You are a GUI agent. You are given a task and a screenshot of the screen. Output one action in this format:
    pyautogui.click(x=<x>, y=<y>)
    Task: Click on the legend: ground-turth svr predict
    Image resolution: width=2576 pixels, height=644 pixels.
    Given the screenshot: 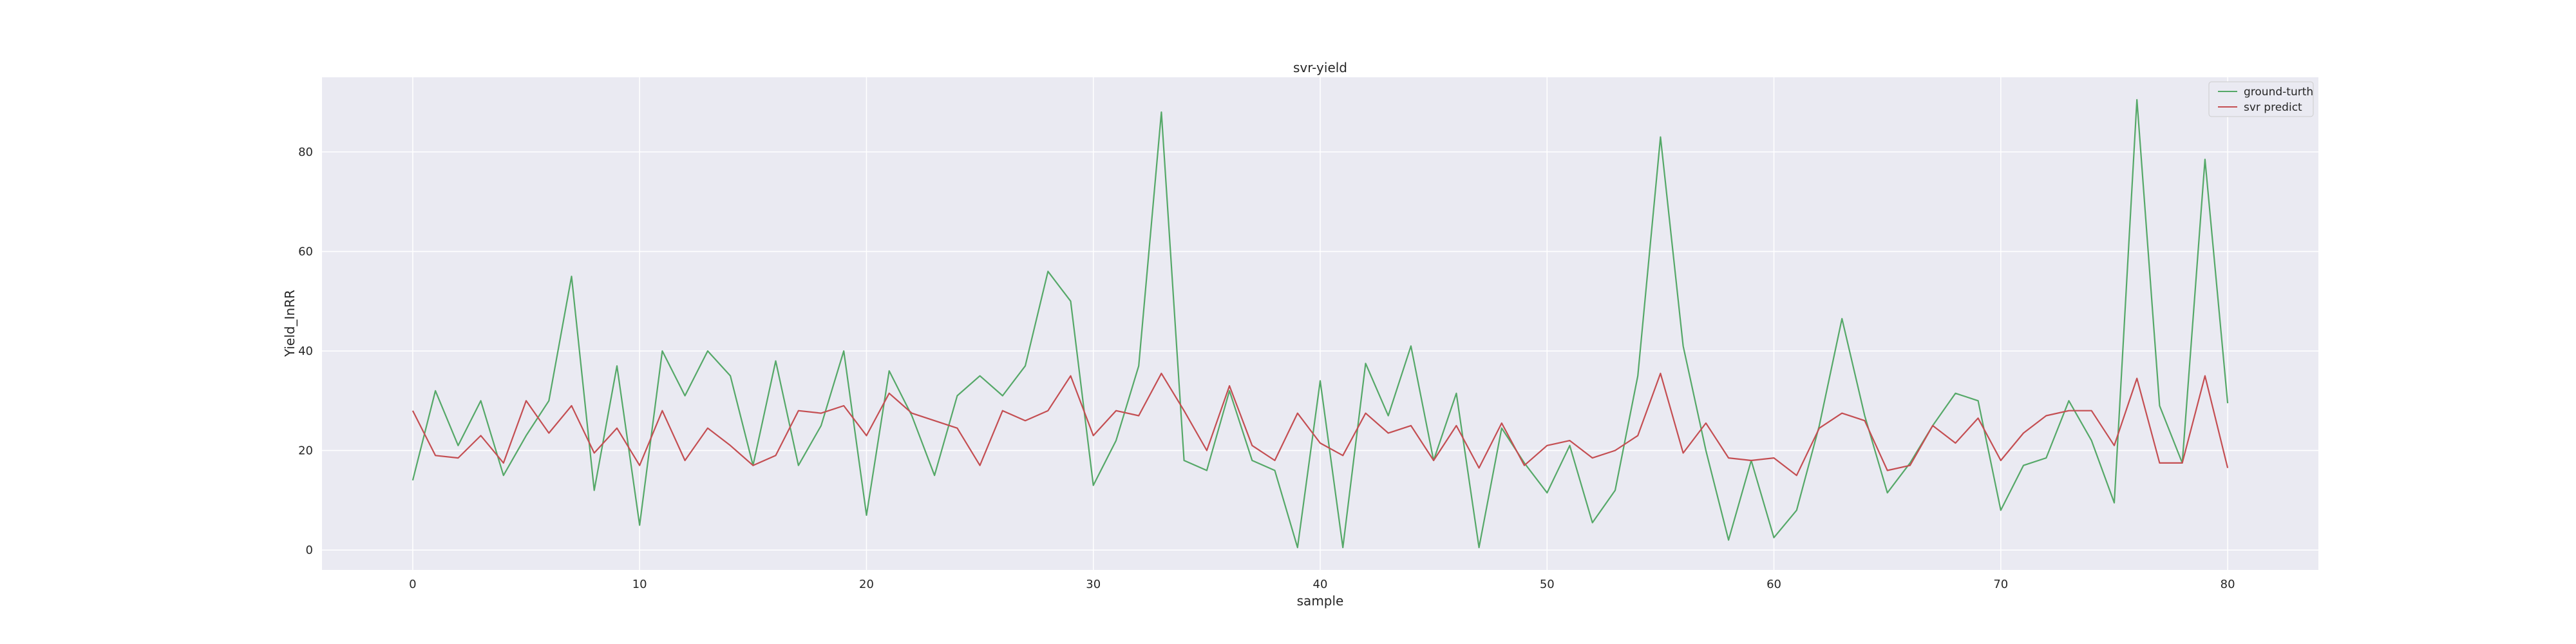 What is the action you would take?
    pyautogui.click(x=2261, y=99)
    